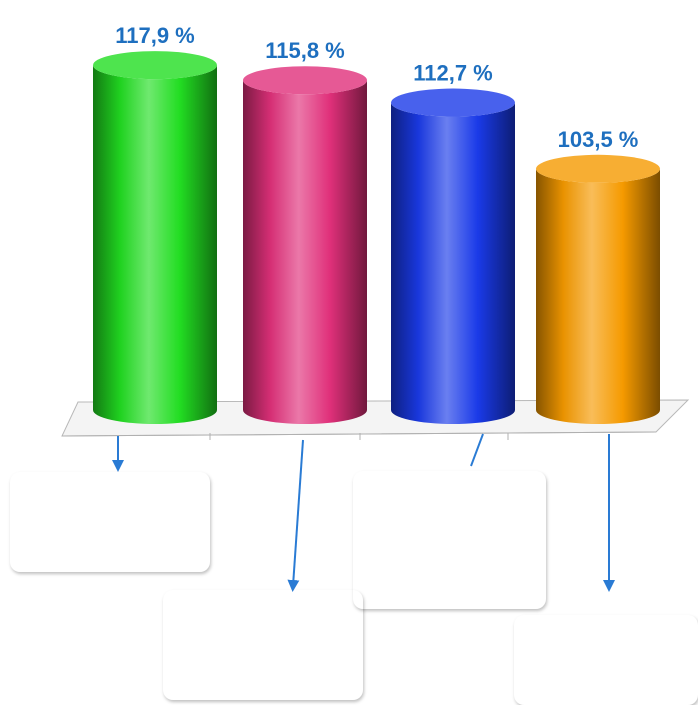  What do you see at coordinates (606, 660) in the screenshot?
I see `category-box-un-mahsuloti: Un mahsuloti` at bounding box center [606, 660].